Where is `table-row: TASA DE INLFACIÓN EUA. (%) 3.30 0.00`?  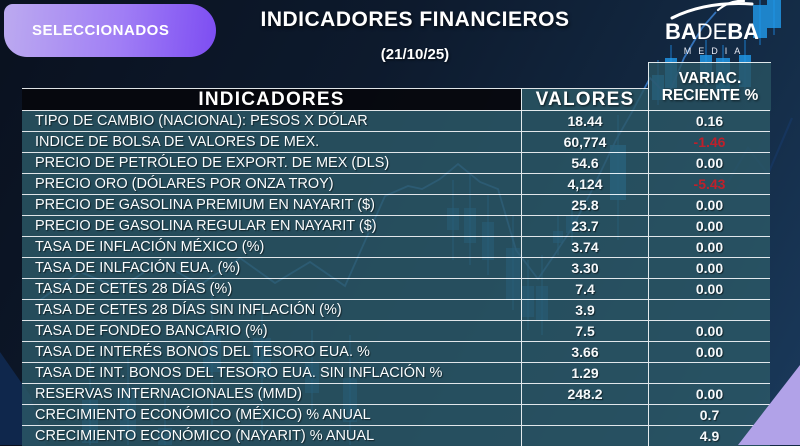
table-row: TASA DE INLFACIÓN EUA. (%) 3.30 0.00 is located at coordinates (396, 267).